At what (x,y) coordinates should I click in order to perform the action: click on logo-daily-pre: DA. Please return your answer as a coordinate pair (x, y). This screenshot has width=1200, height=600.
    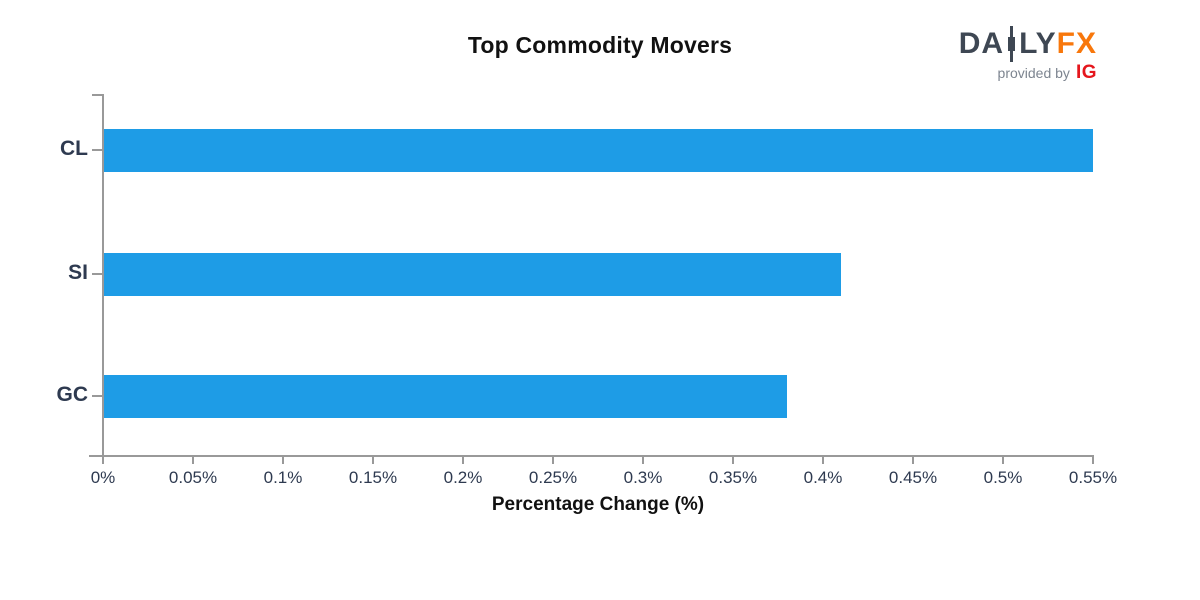
    Looking at the image, I should click on (981, 43).